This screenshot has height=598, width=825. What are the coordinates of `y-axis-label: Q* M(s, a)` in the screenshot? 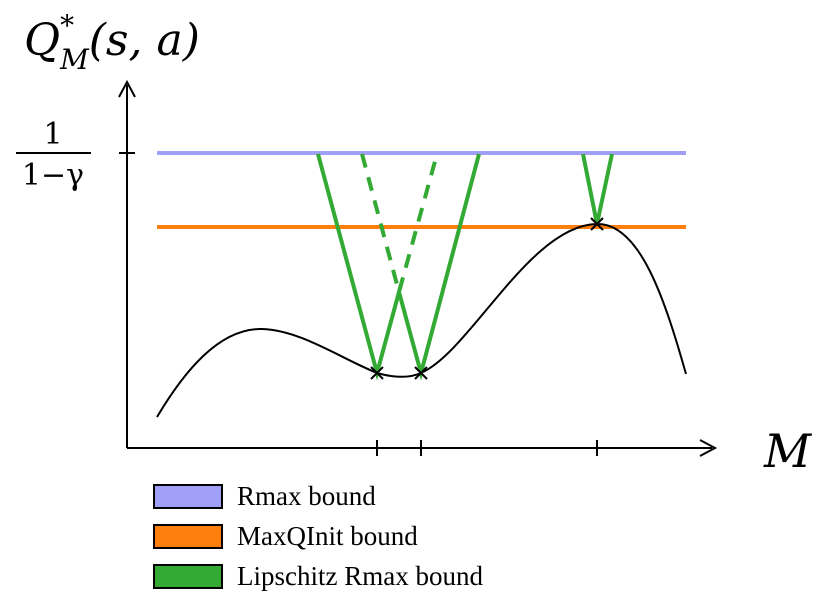 It's located at (112, 42).